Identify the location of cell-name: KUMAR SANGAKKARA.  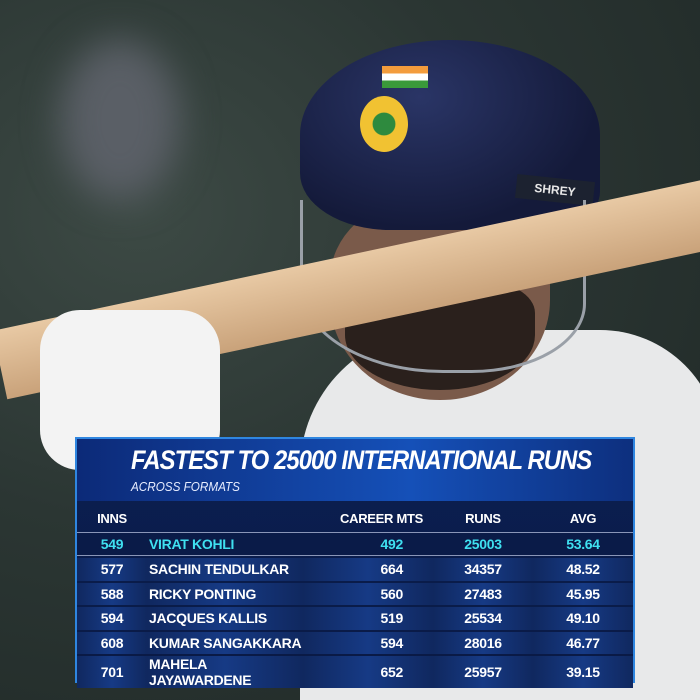
(225, 642).